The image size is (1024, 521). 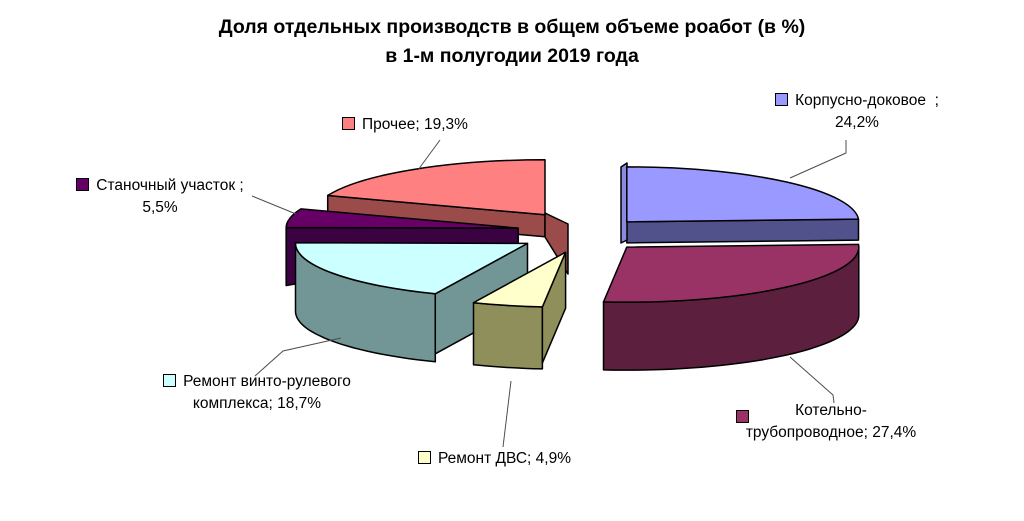 What do you see at coordinates (415, 124) in the screenshot?
I see `data-label-text: Прочее; 19,3%` at bounding box center [415, 124].